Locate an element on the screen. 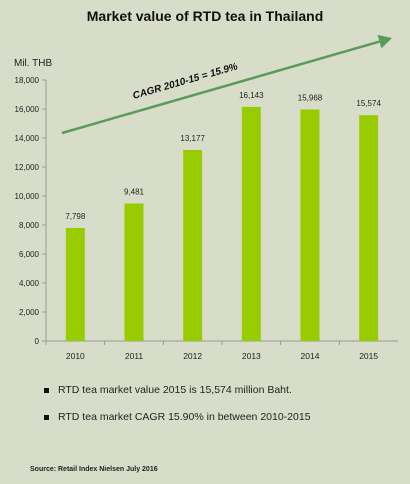 This screenshot has height=484, width=410. trend-arrowhead-icon is located at coordinates (384, 41).